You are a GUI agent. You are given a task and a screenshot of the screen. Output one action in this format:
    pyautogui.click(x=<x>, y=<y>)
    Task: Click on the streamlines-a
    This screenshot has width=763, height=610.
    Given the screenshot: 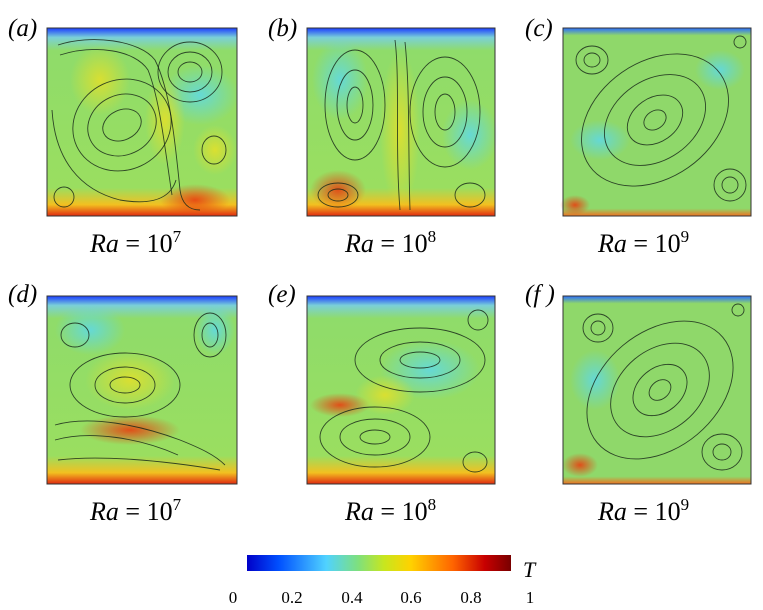 What is the action you would take?
    pyautogui.click(x=139, y=125)
    